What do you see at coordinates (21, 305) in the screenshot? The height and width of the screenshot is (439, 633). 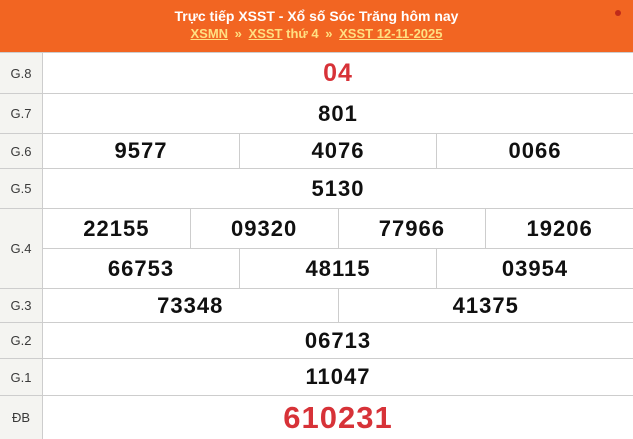 I see `prize-label-g3: G.3` at bounding box center [21, 305].